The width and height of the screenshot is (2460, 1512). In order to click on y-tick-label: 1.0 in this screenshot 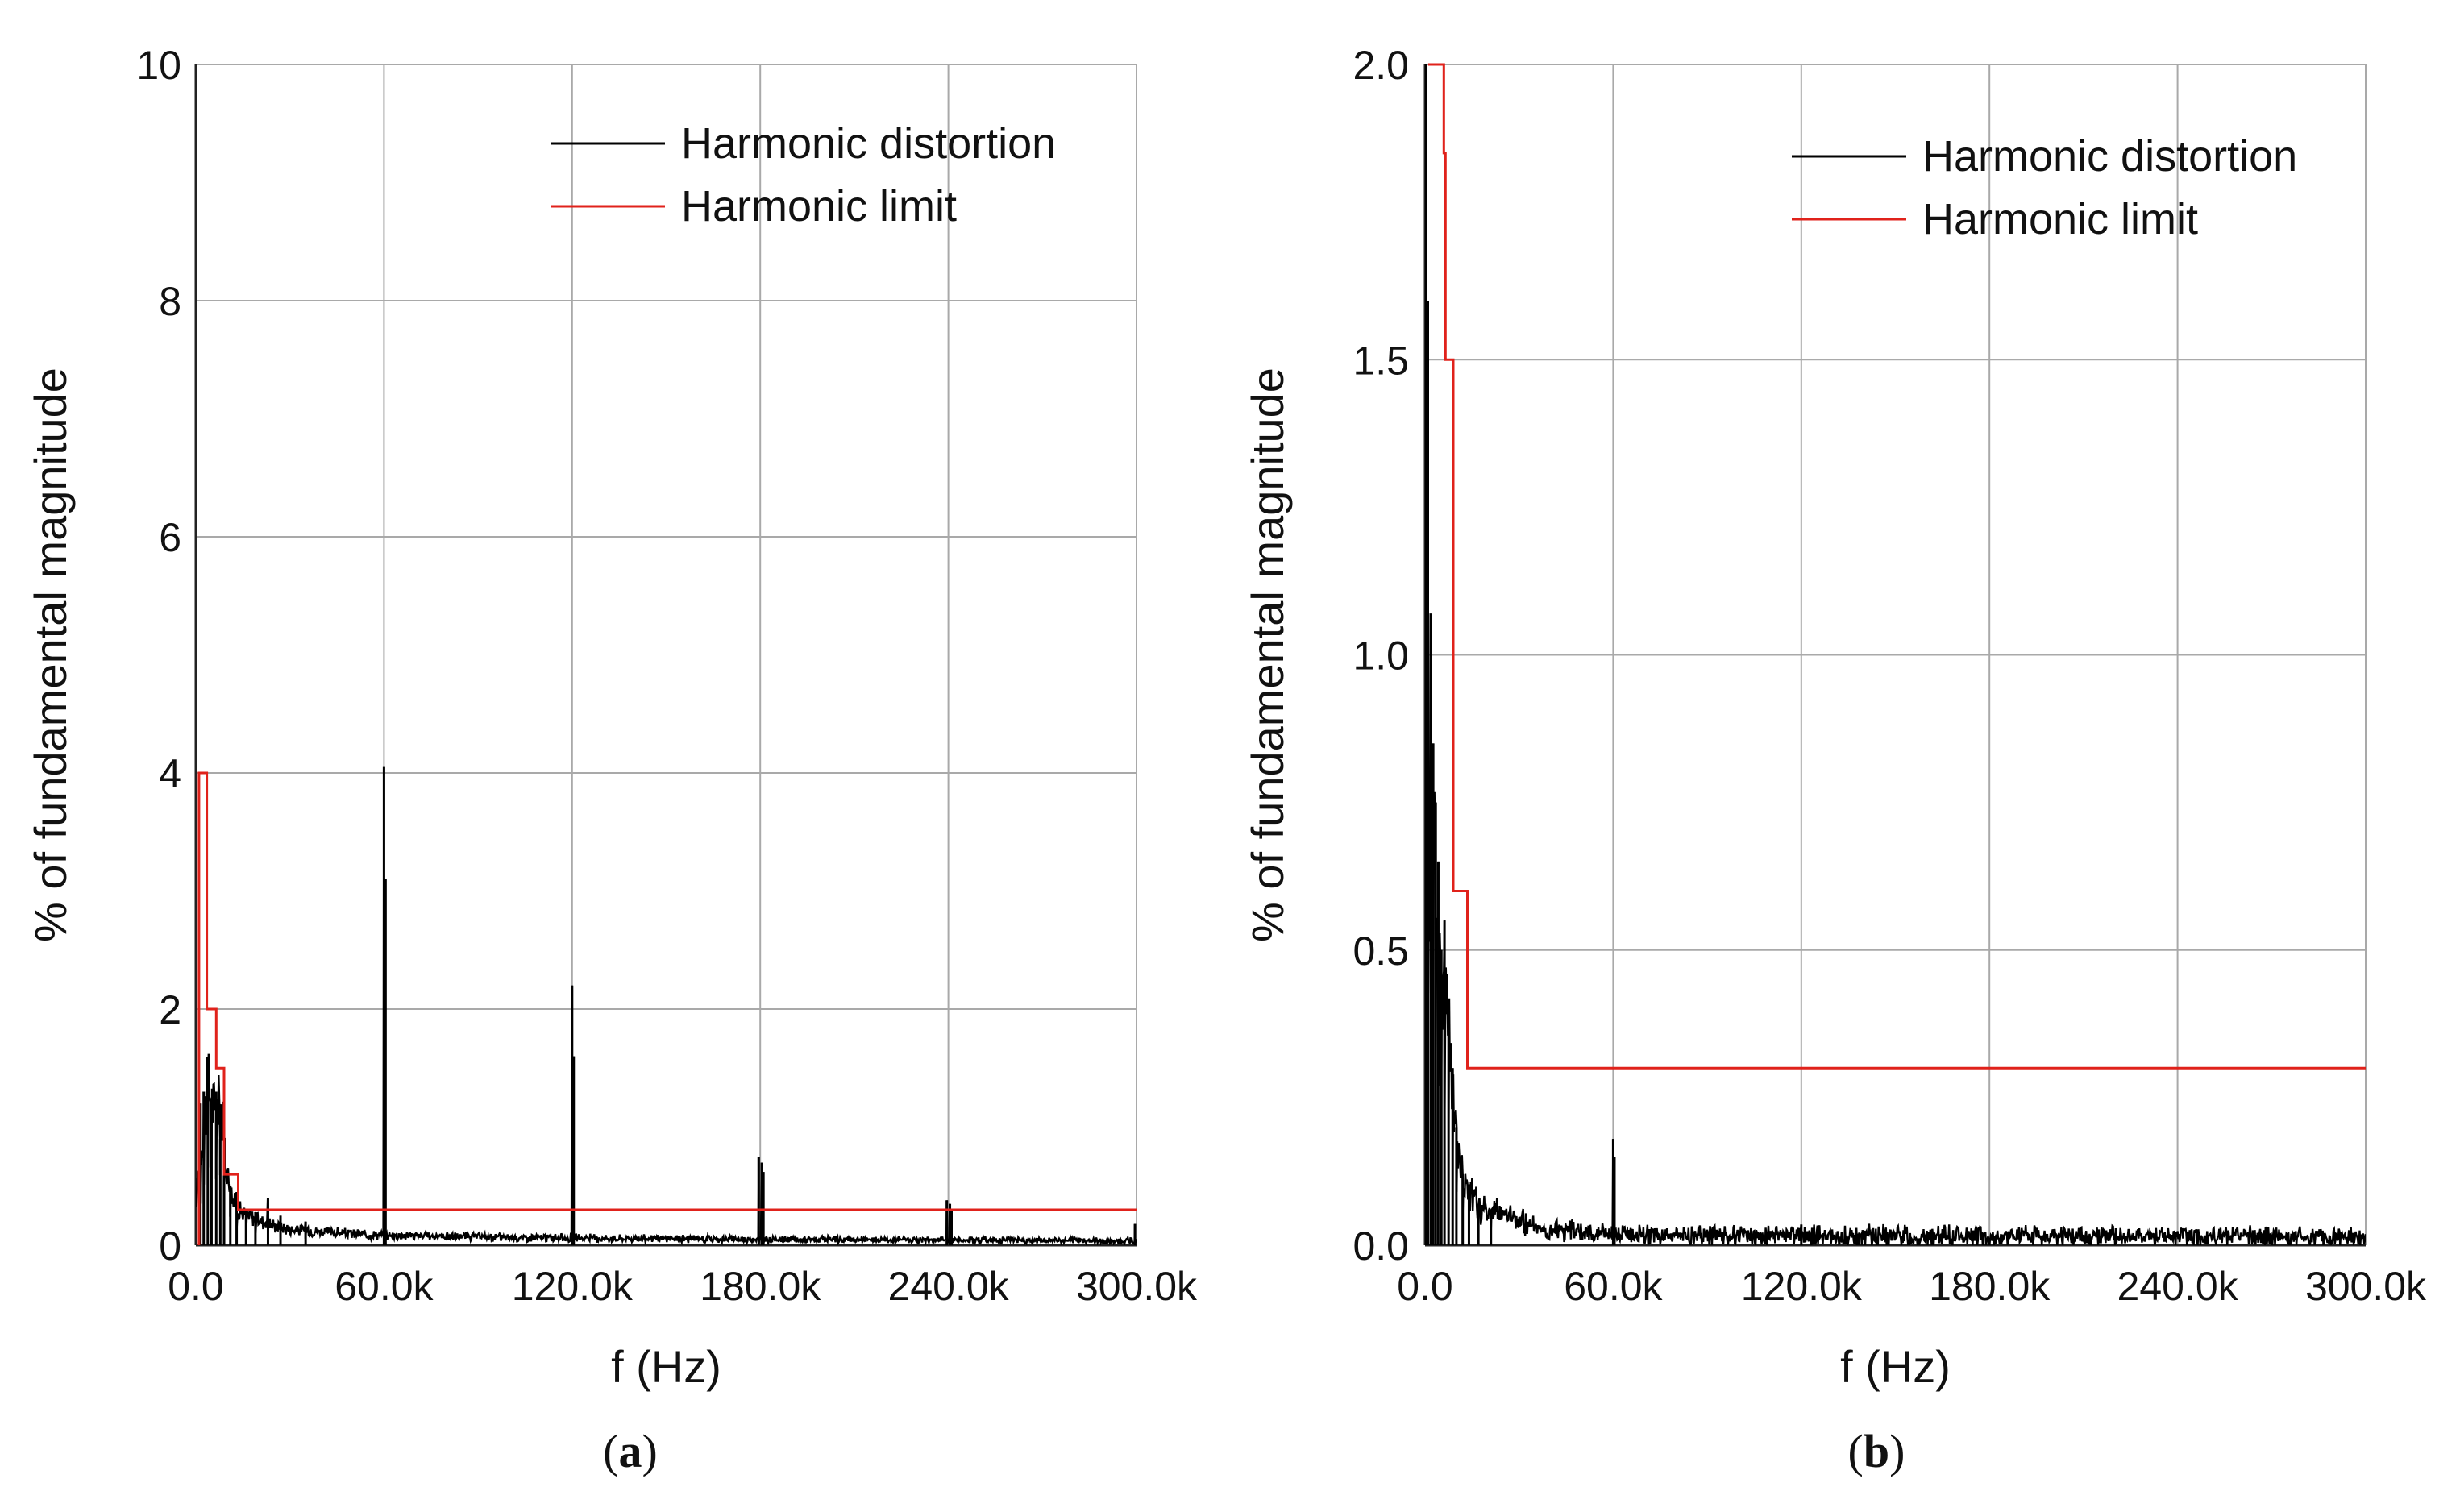, I will do `click(1381, 656)`.